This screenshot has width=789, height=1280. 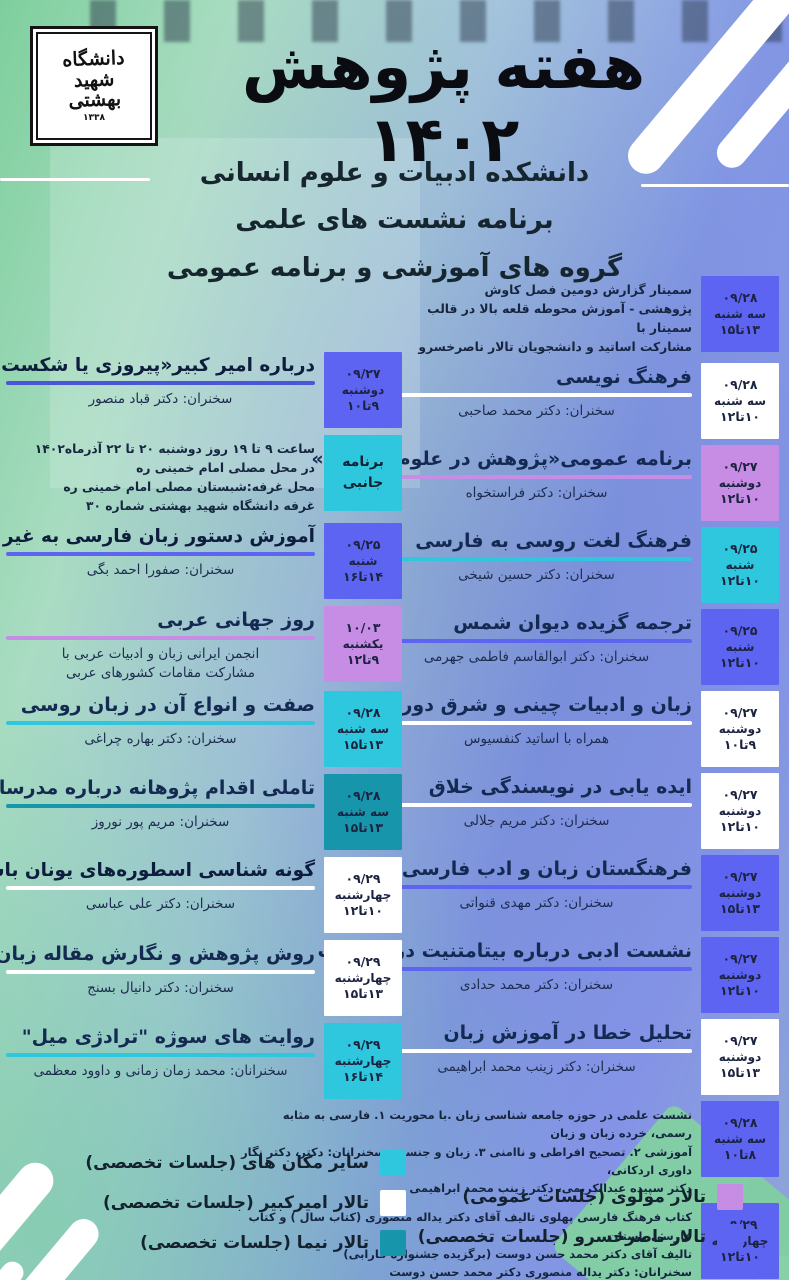 I want to click on university-logo-text: دانشگاه شهید بهشتی, so click(x=93, y=79).